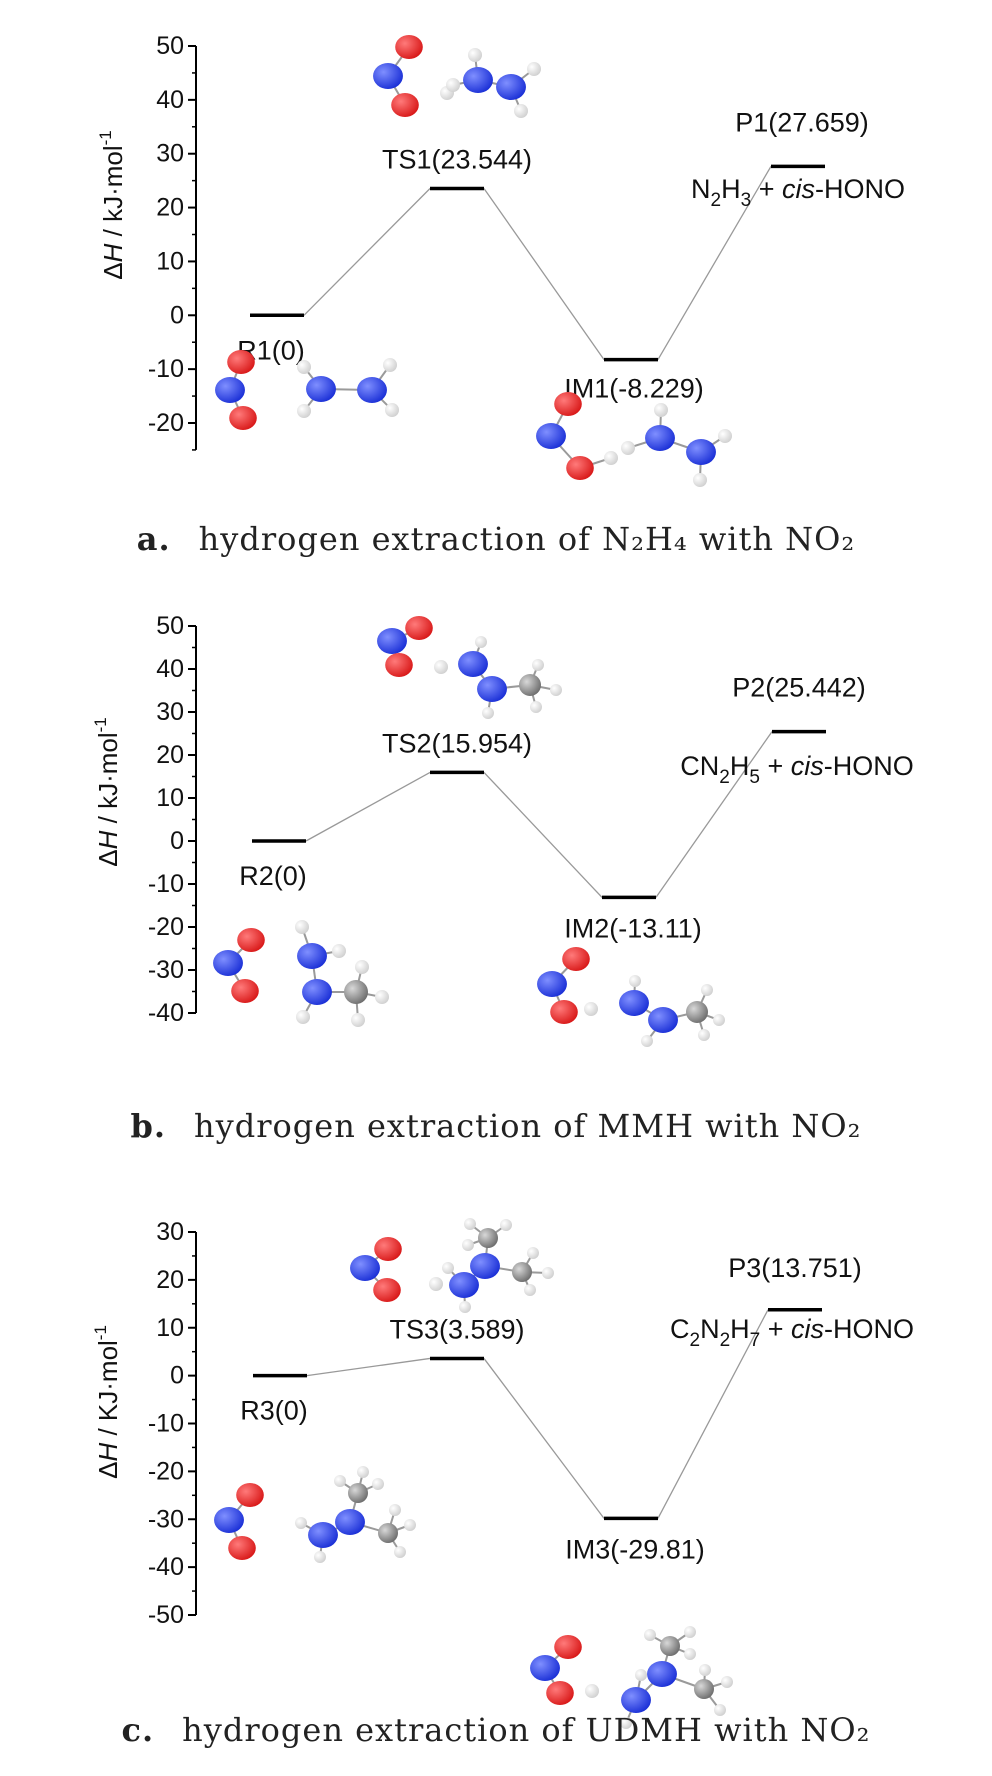 The image size is (992, 1776). What do you see at coordinates (795, 1268) in the screenshot?
I see `level-label: P3(13.751)` at bounding box center [795, 1268].